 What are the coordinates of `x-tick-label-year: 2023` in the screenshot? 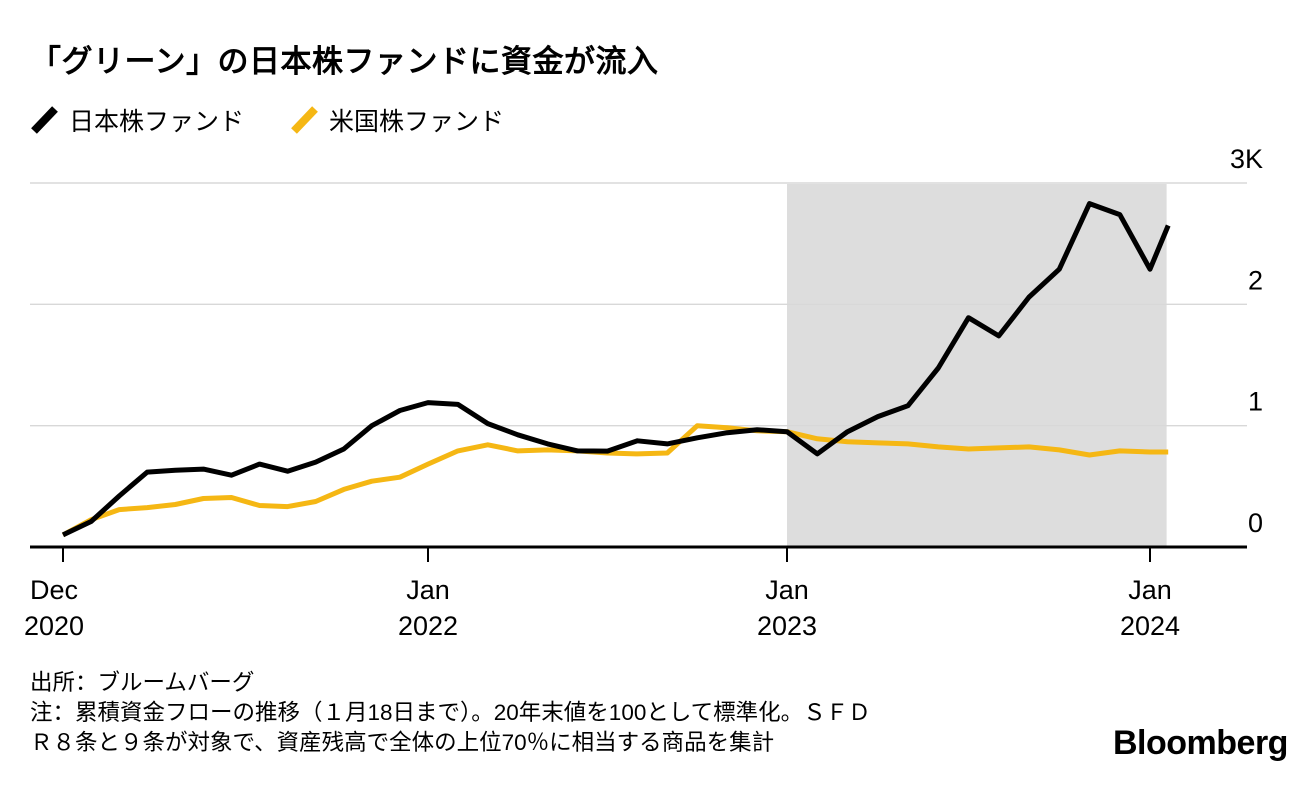 It's located at (787, 626).